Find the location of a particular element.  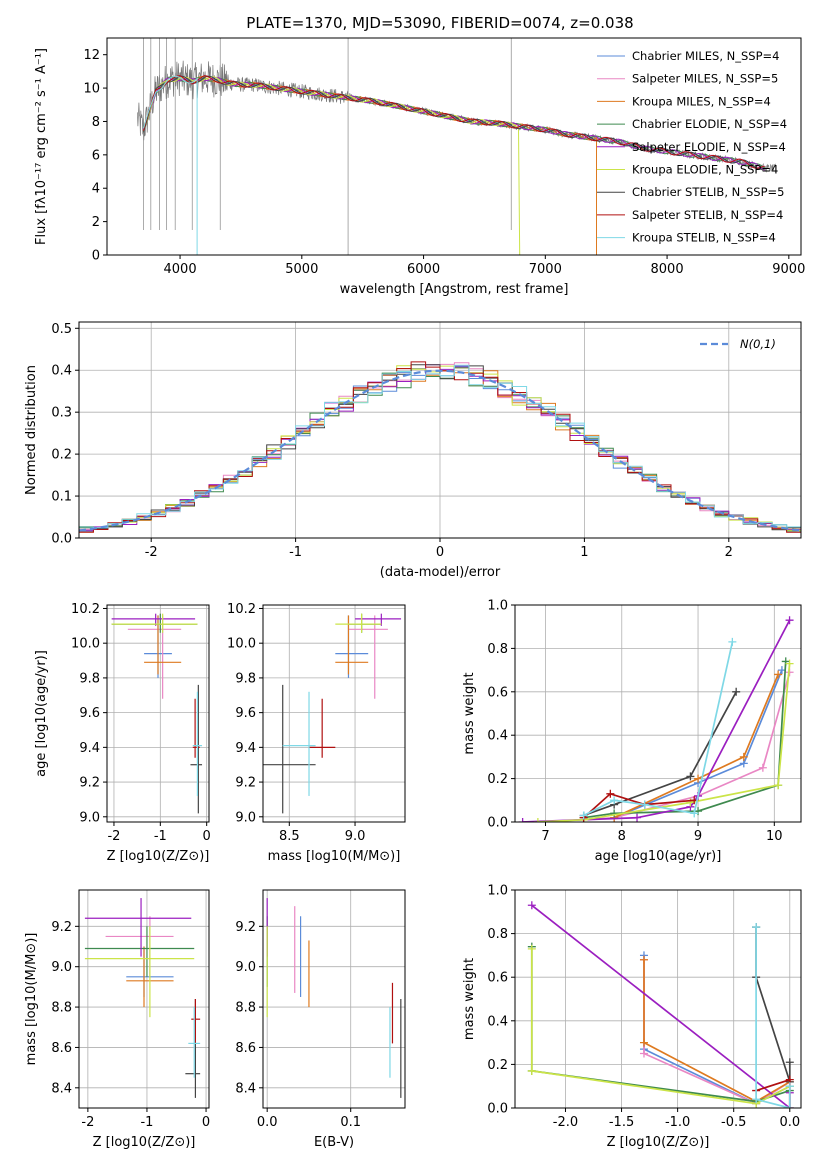

y-axis-label: Normed distribution is located at coordinates (31, 430).